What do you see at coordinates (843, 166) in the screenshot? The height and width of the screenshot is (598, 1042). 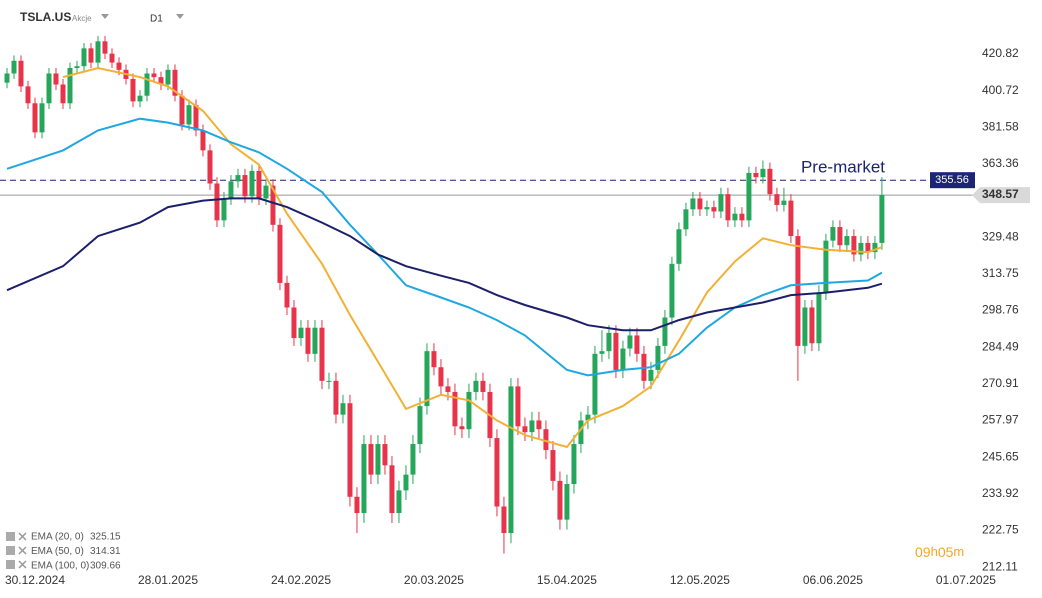 I see `premarket-label: Pre-market` at bounding box center [843, 166].